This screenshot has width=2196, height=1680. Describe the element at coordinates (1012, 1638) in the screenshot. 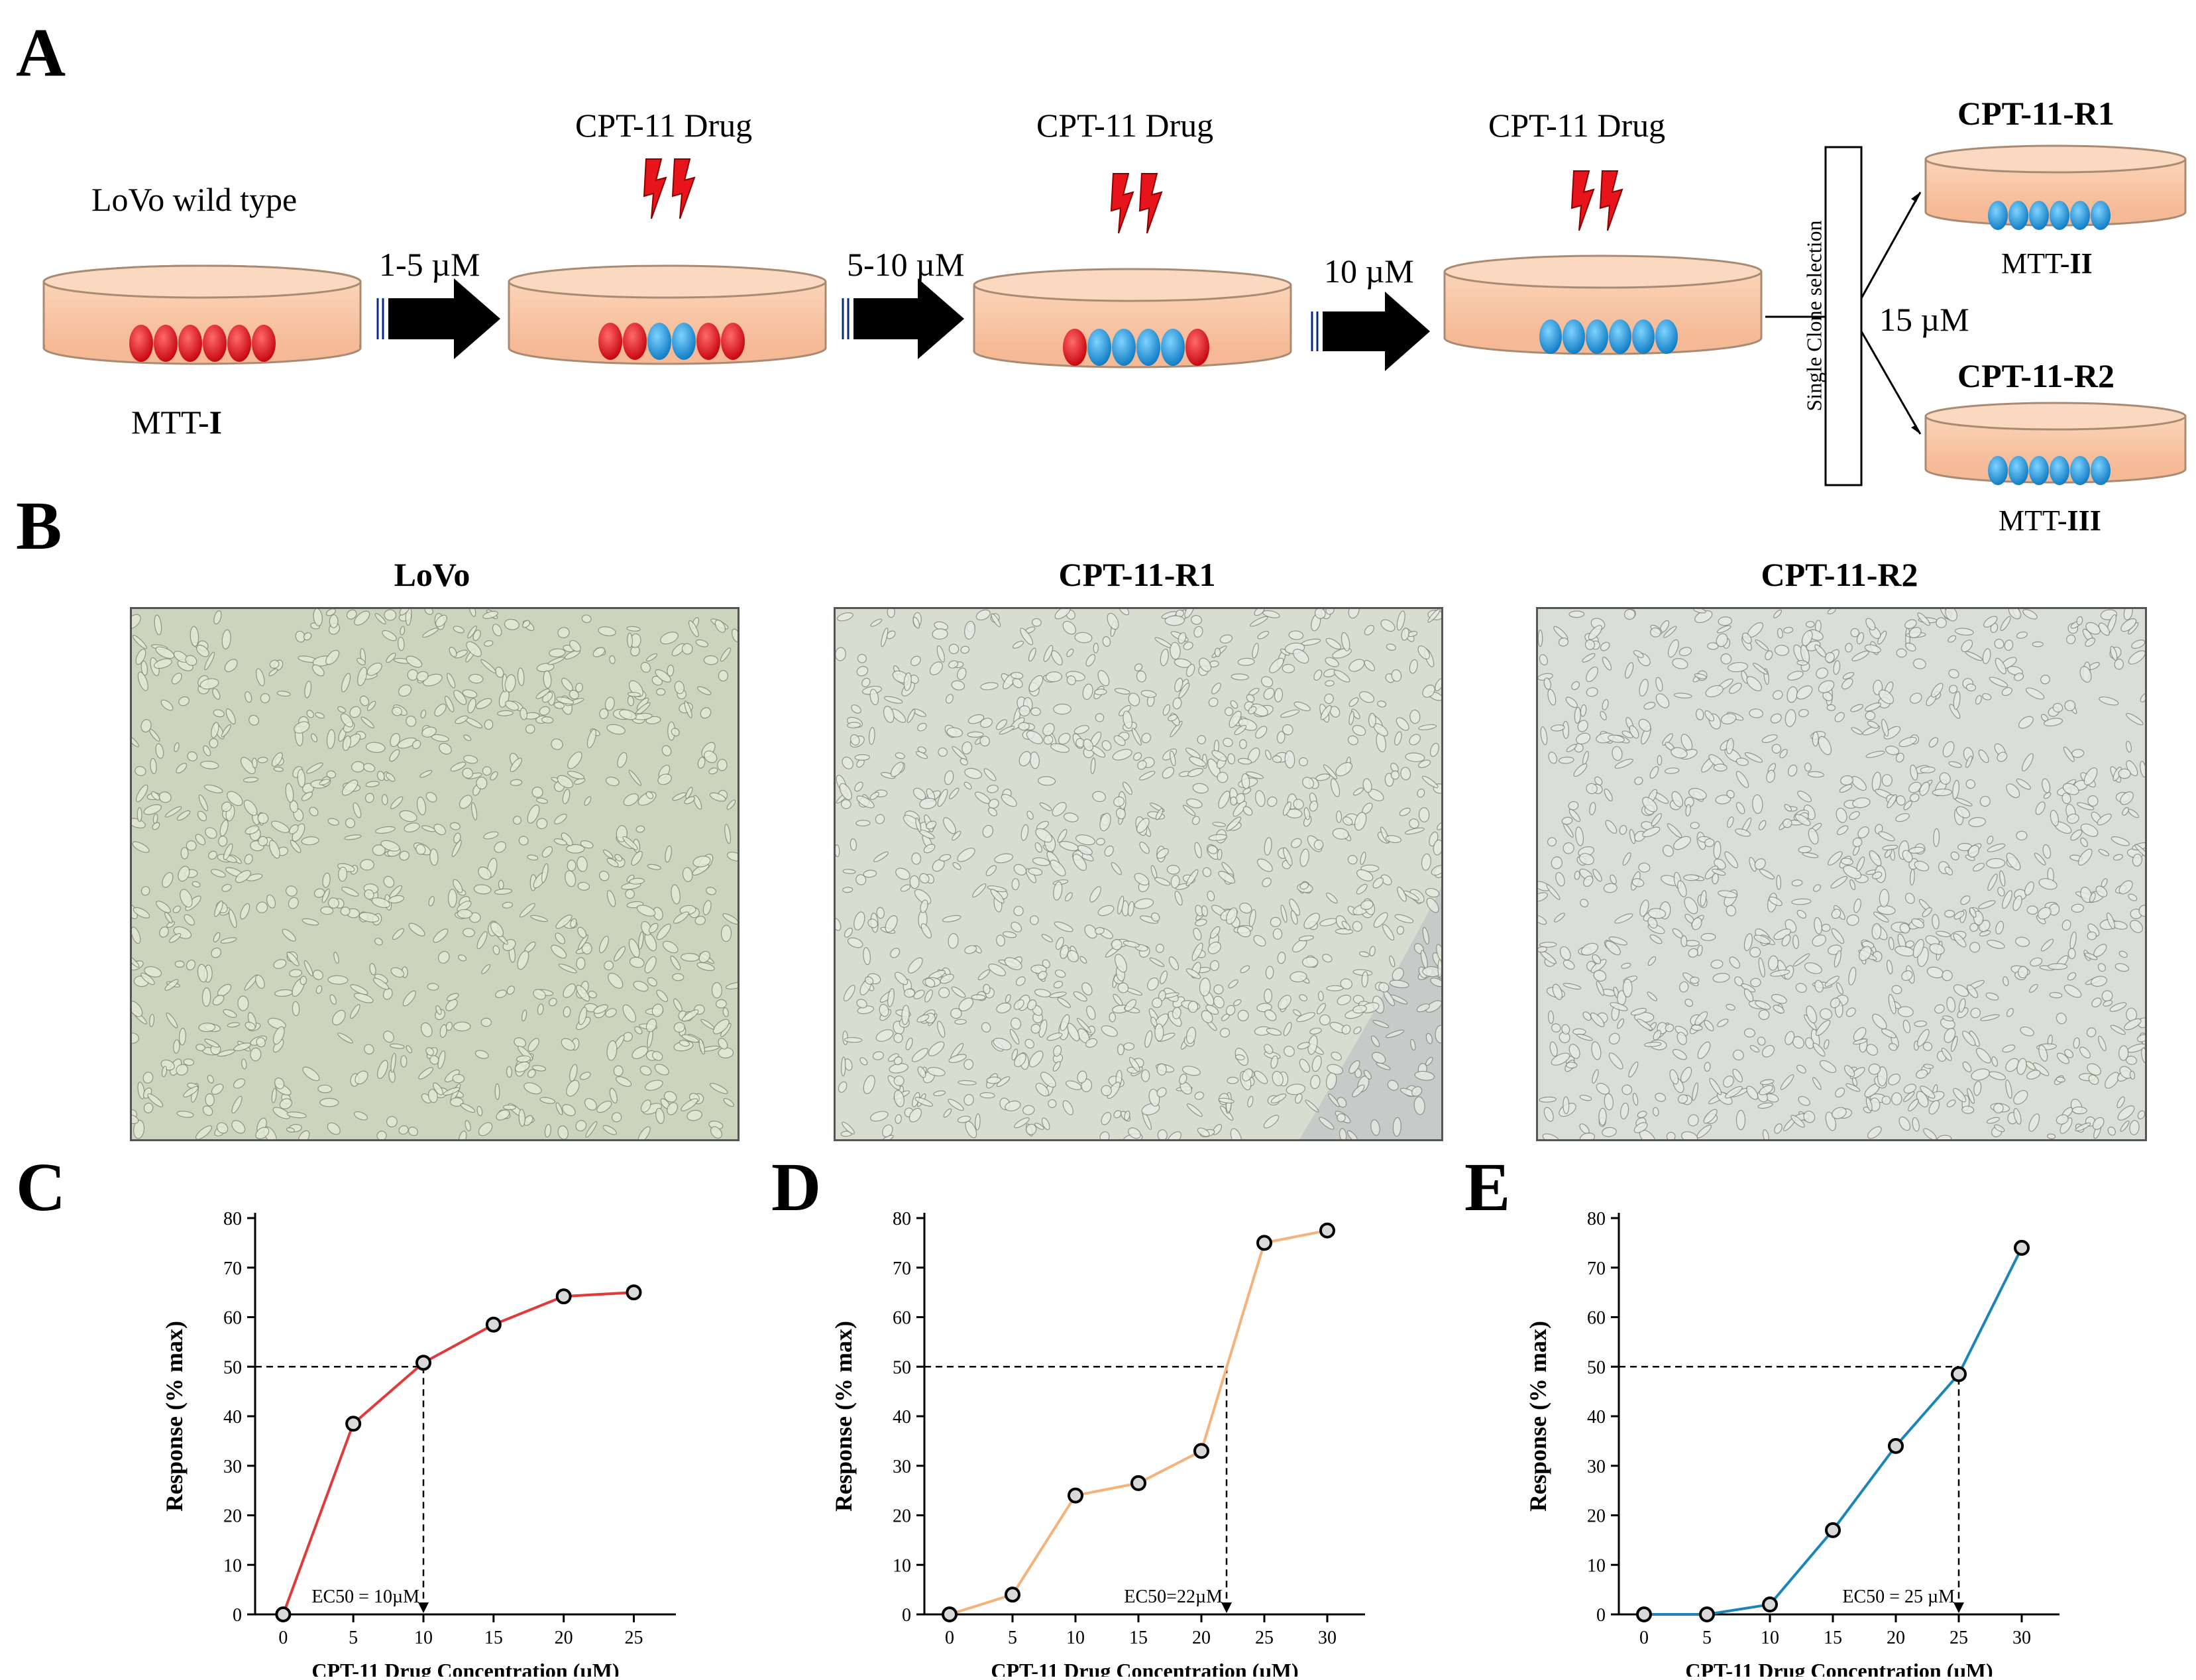

I see `x-tick-label: 5` at that location.